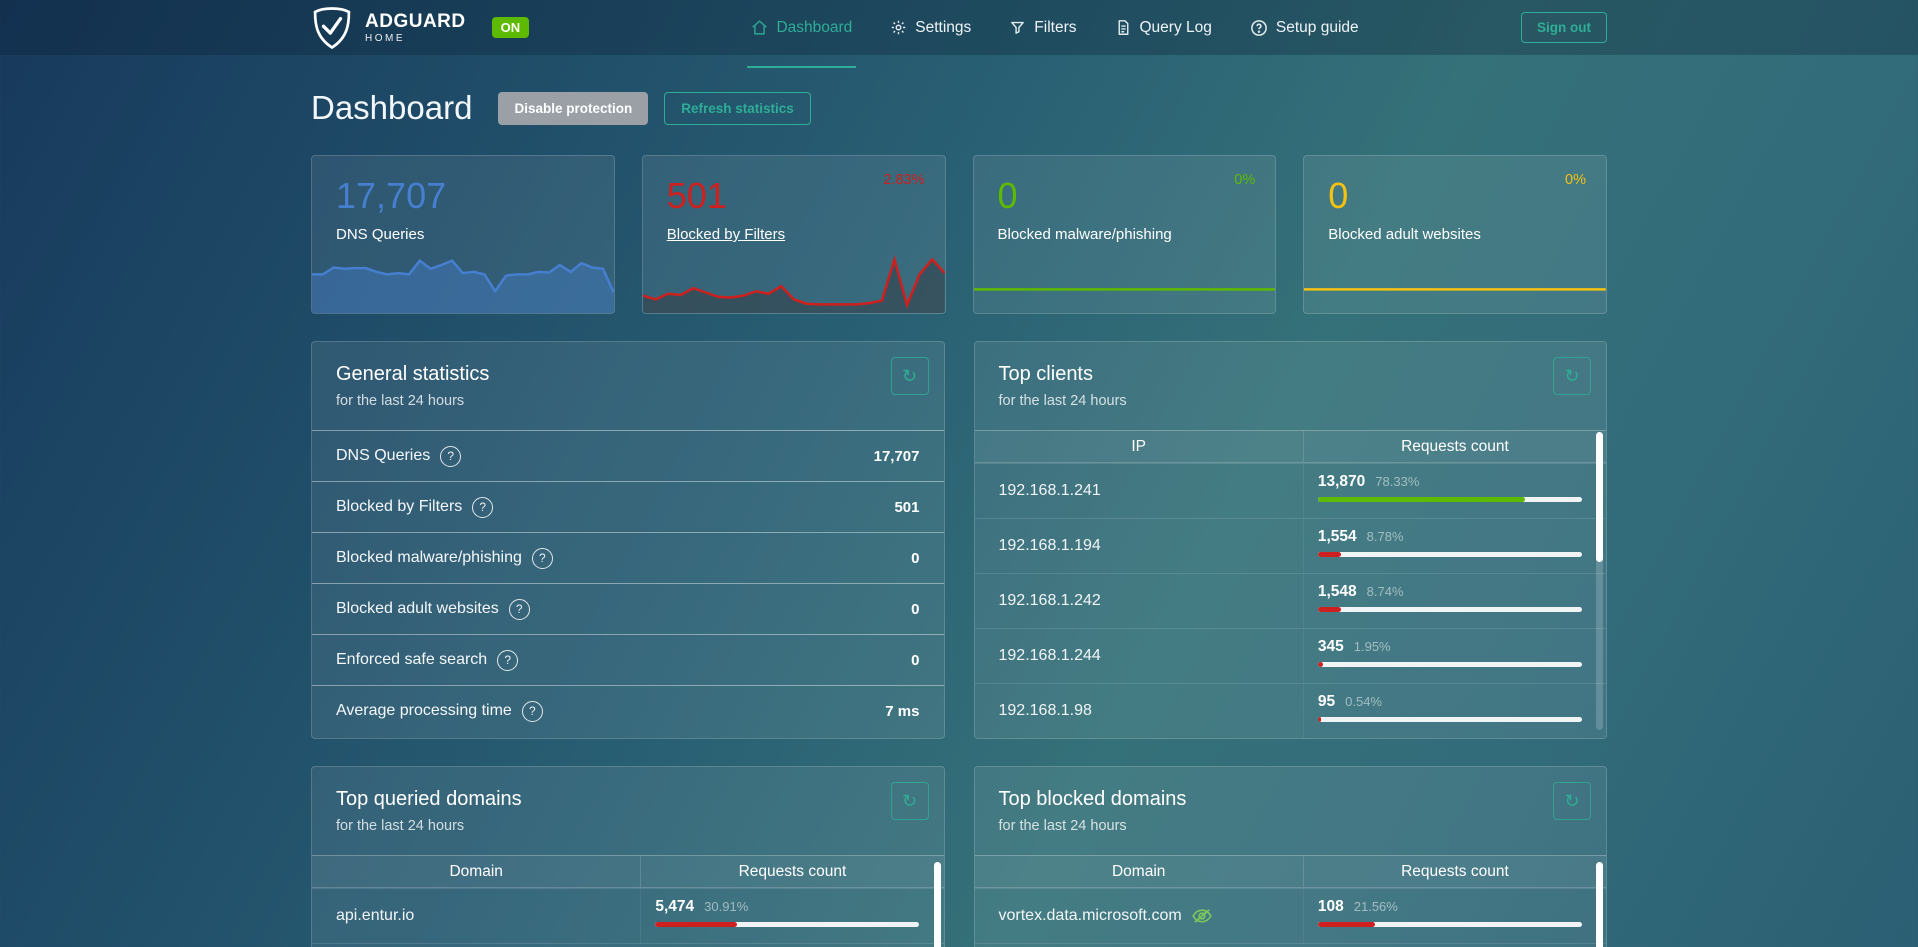 This screenshot has width=1918, height=947. Describe the element at coordinates (1291, 386) in the screenshot. I see `top-clients-header: Top clients for the last 24 hours ↻` at that location.